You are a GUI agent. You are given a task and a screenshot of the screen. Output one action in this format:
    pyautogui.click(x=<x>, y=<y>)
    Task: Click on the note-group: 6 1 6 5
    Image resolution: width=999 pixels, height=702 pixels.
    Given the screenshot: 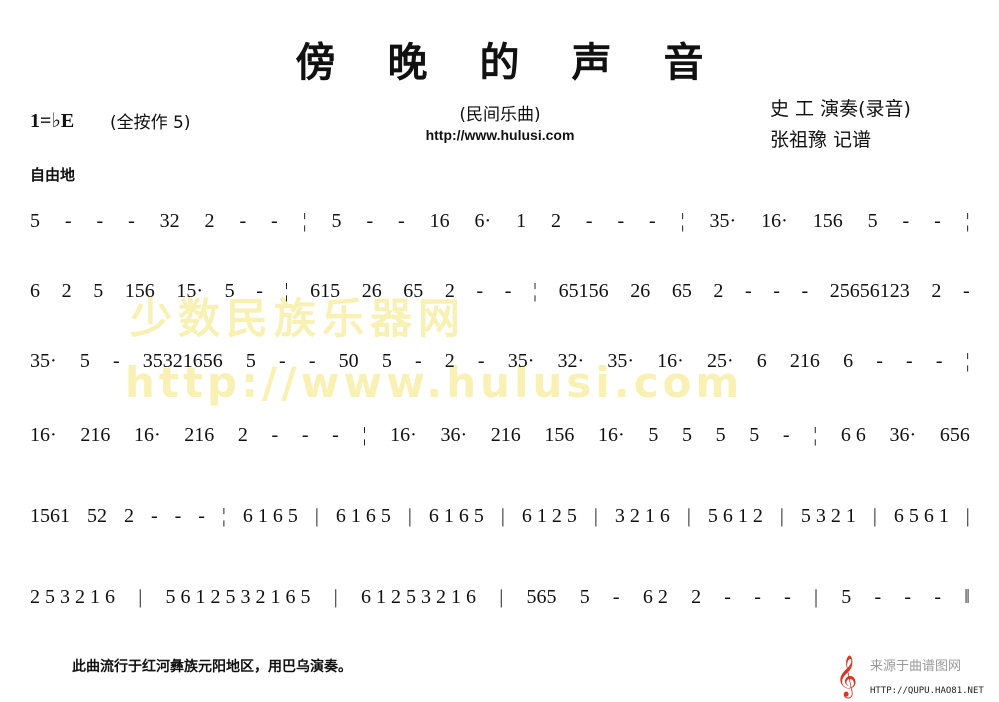 What is the action you would take?
    pyautogui.click(x=456, y=516)
    